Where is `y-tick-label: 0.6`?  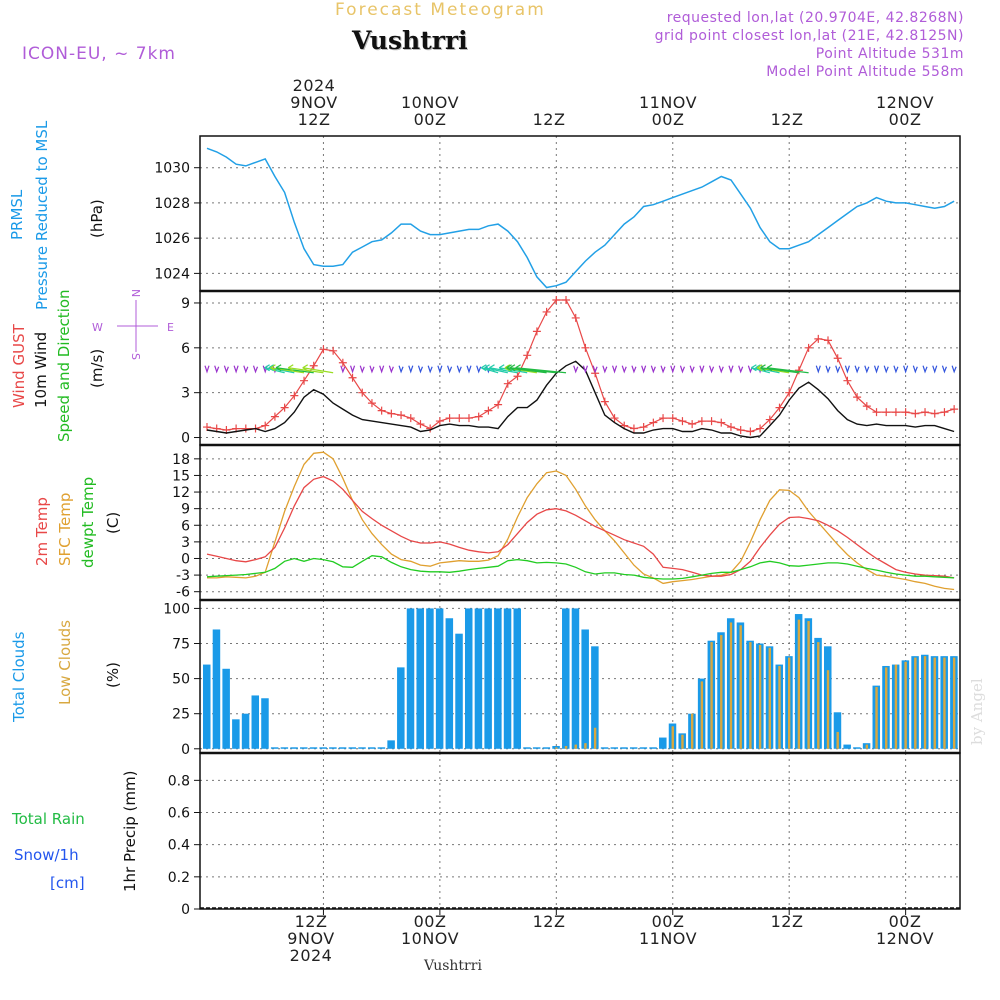
y-tick-label: 0.6 is located at coordinates (179, 814).